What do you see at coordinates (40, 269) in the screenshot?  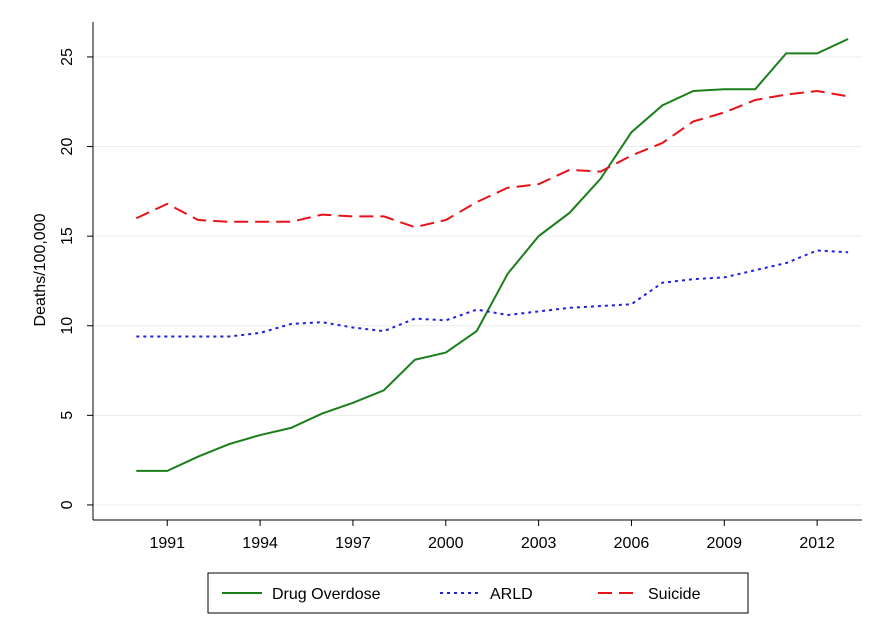 I see `y-axis-label: Deaths/100,000` at bounding box center [40, 269].